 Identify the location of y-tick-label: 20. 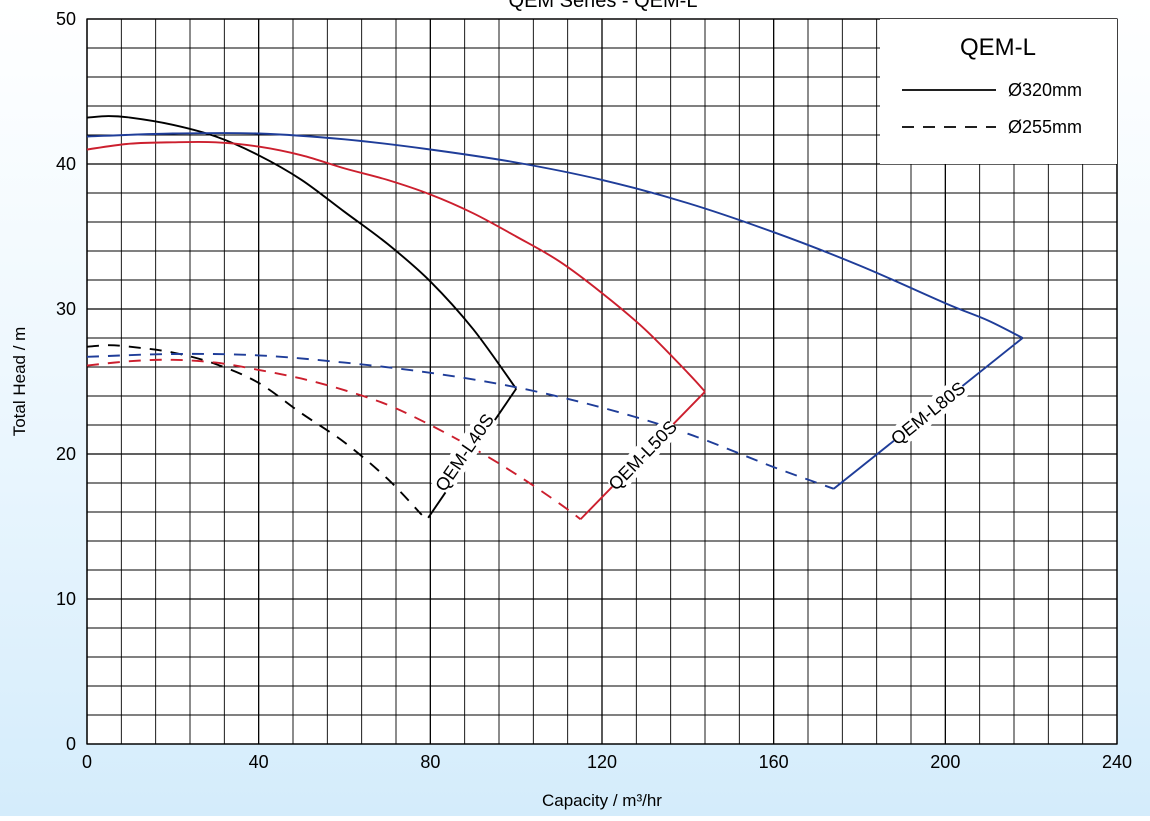
(66, 454).